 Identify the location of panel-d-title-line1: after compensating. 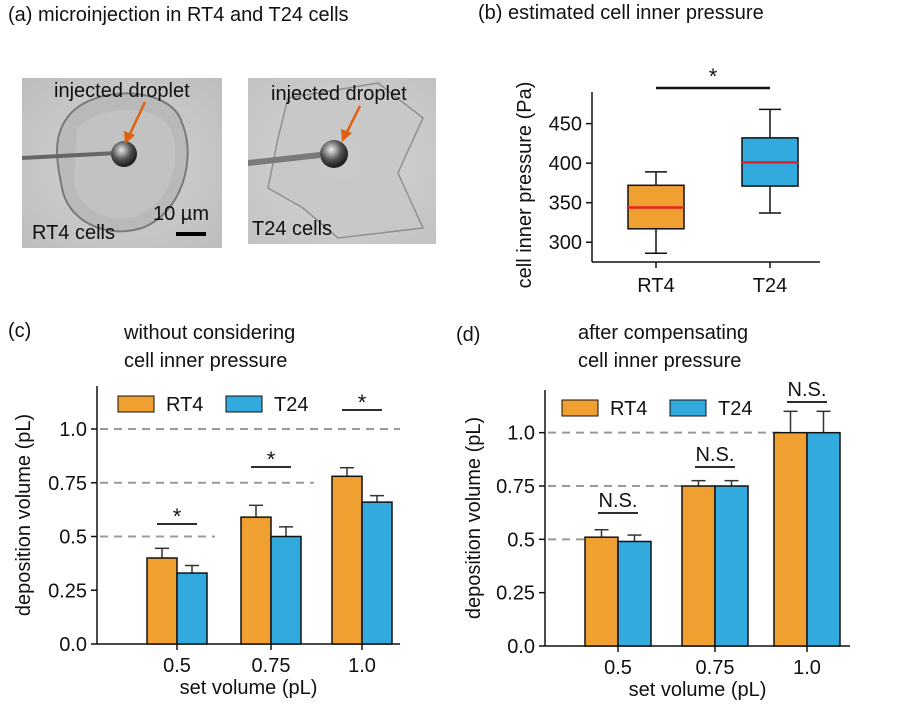
(663, 333).